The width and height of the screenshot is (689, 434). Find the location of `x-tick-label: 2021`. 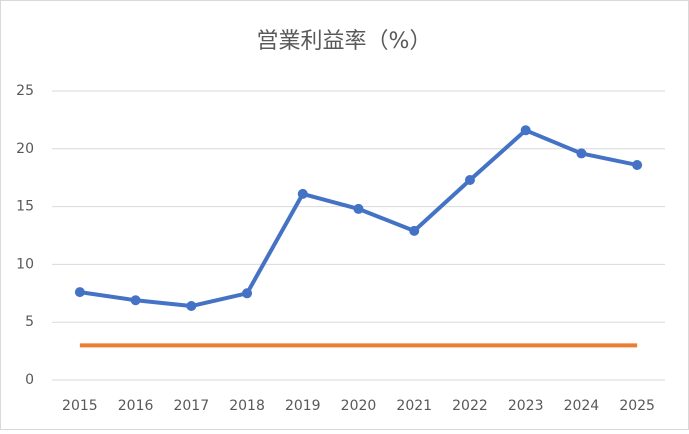

x-tick-label: 2021 is located at coordinates (414, 406).